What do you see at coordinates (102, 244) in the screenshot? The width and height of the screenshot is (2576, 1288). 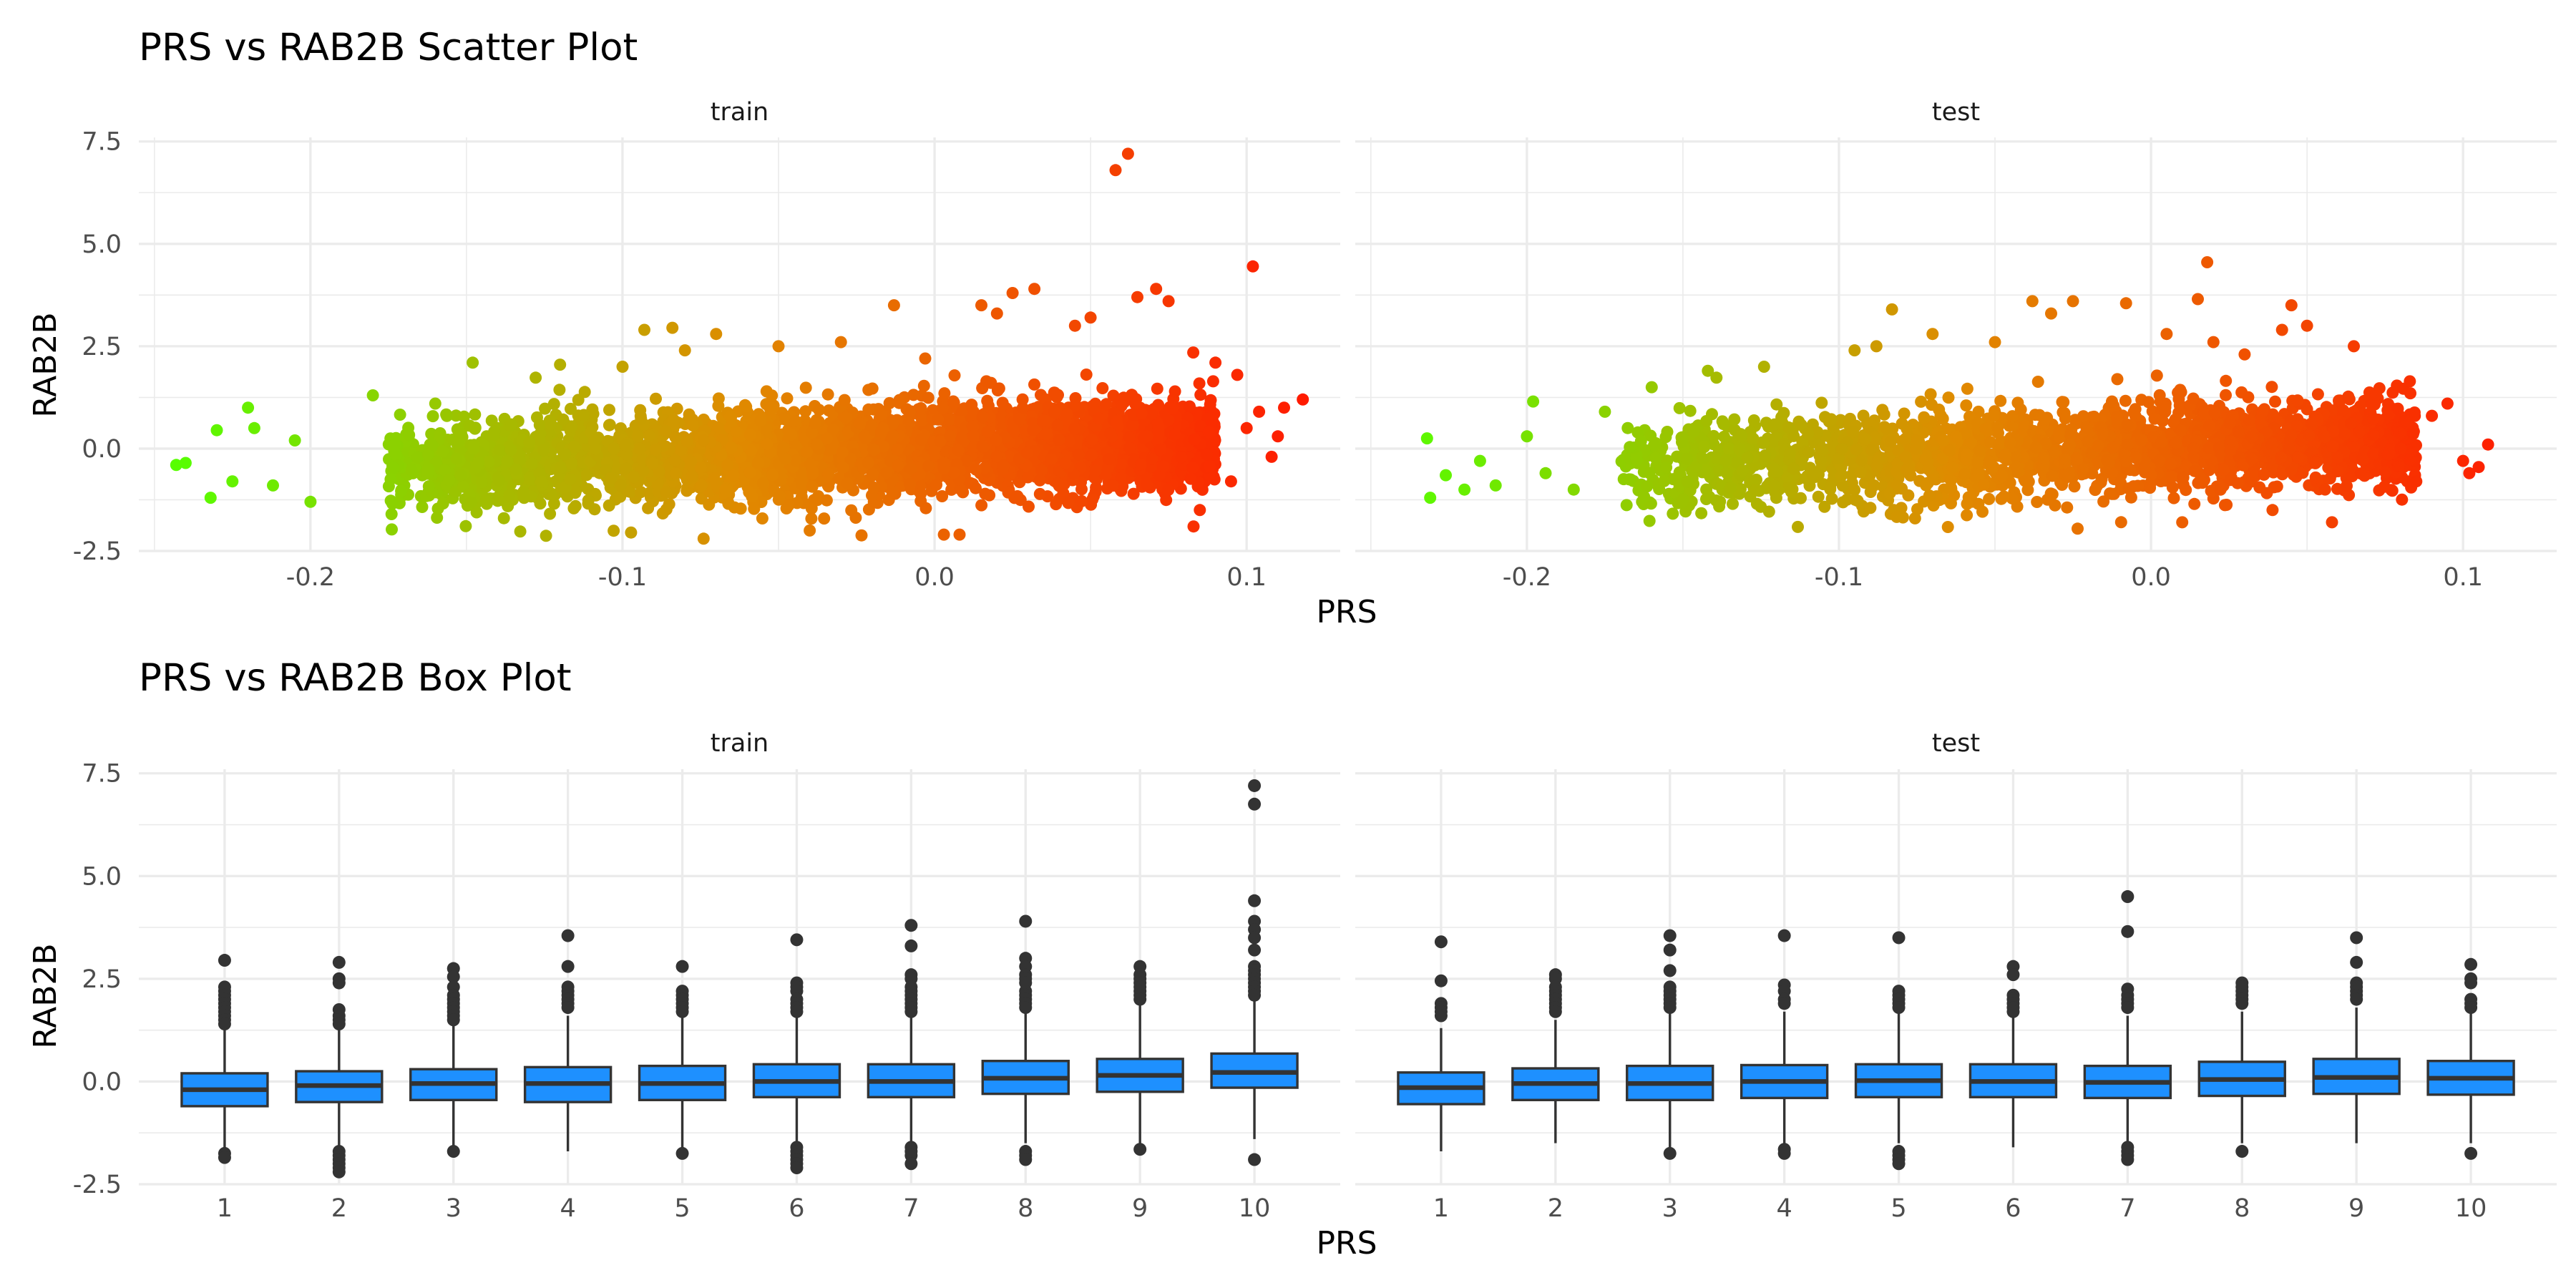 I see `y-tick-label: 5.0` at bounding box center [102, 244].